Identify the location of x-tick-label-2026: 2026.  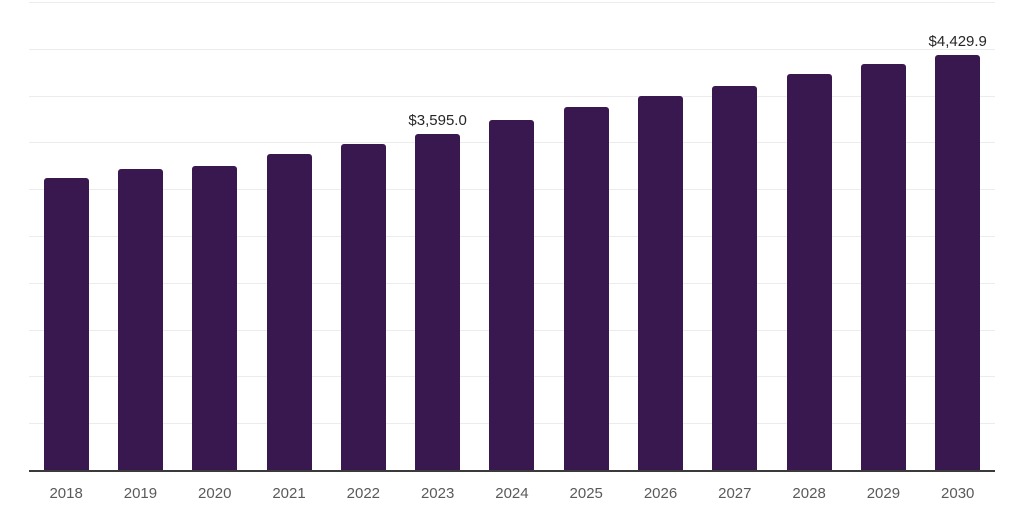
(660, 493).